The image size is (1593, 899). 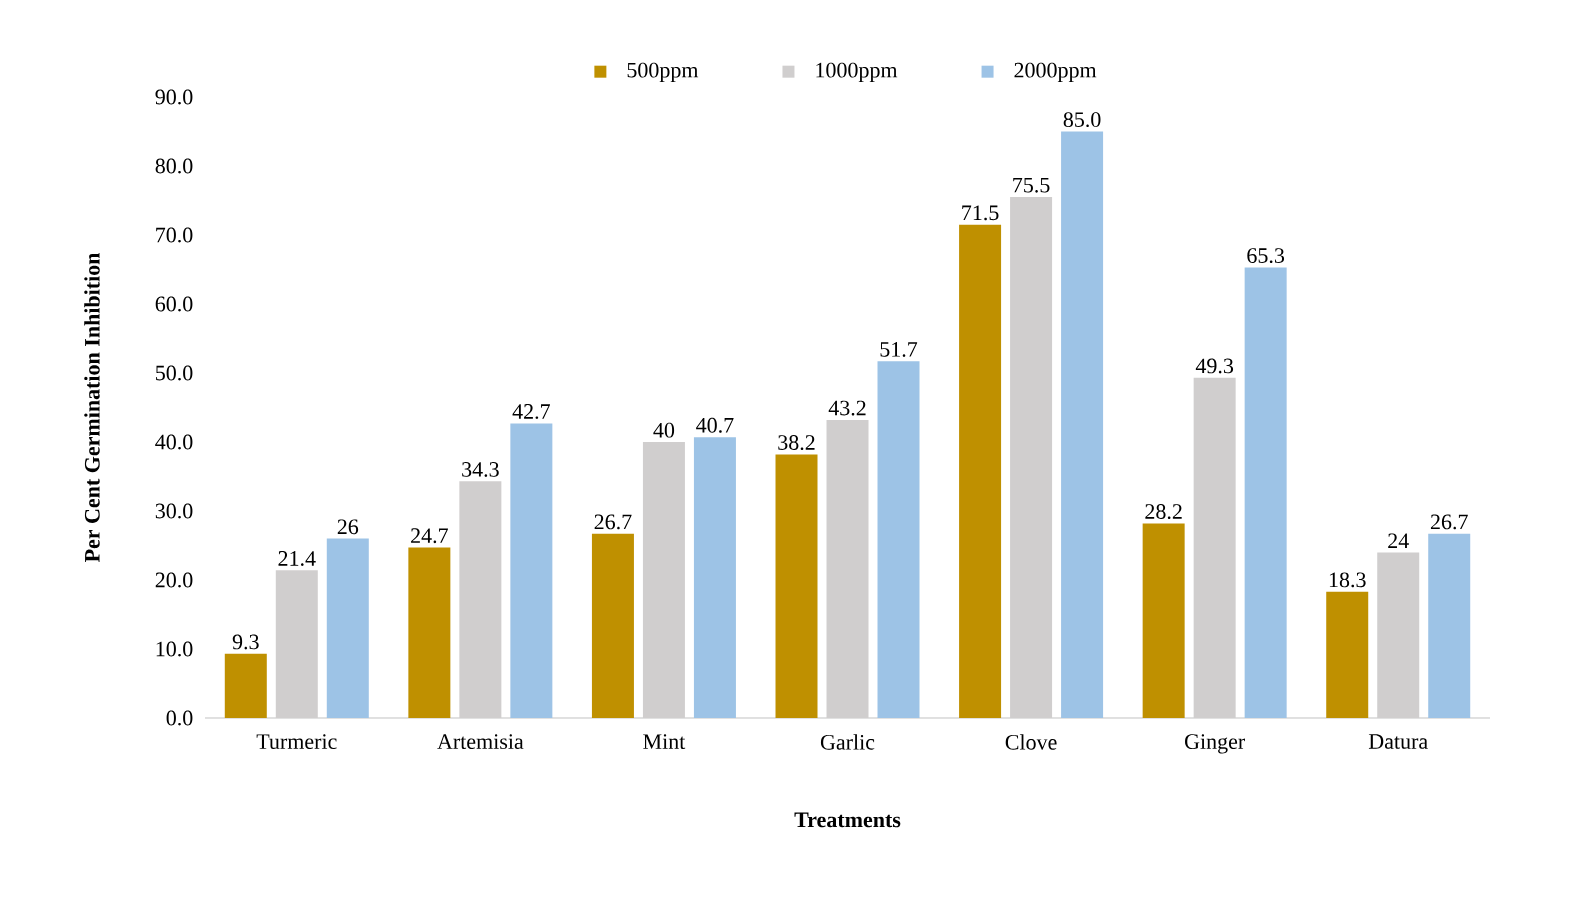 I want to click on legend-label: 2000ppm, so click(x=1055, y=72).